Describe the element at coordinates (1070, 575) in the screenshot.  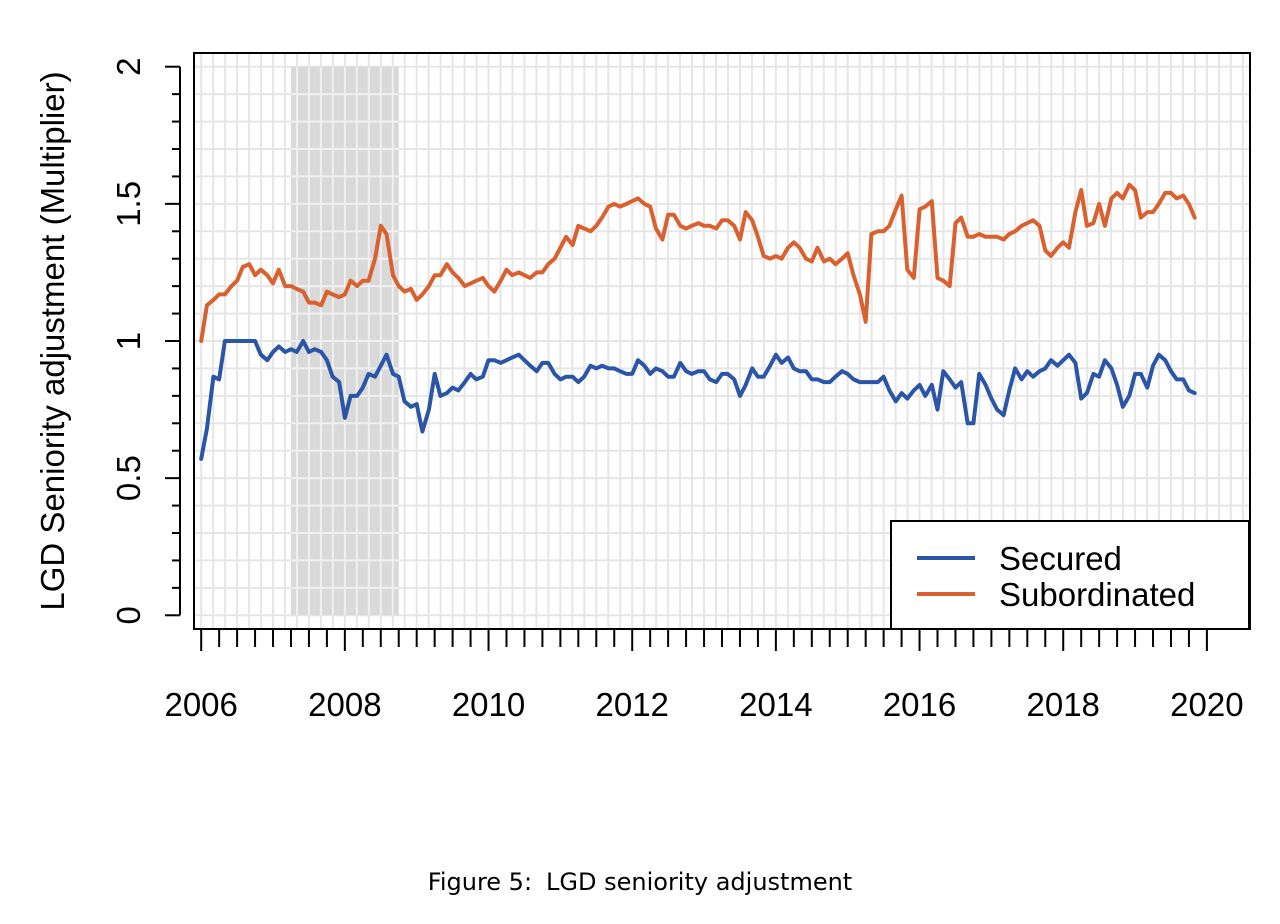
I see `legend: Secured Subordinated` at that location.